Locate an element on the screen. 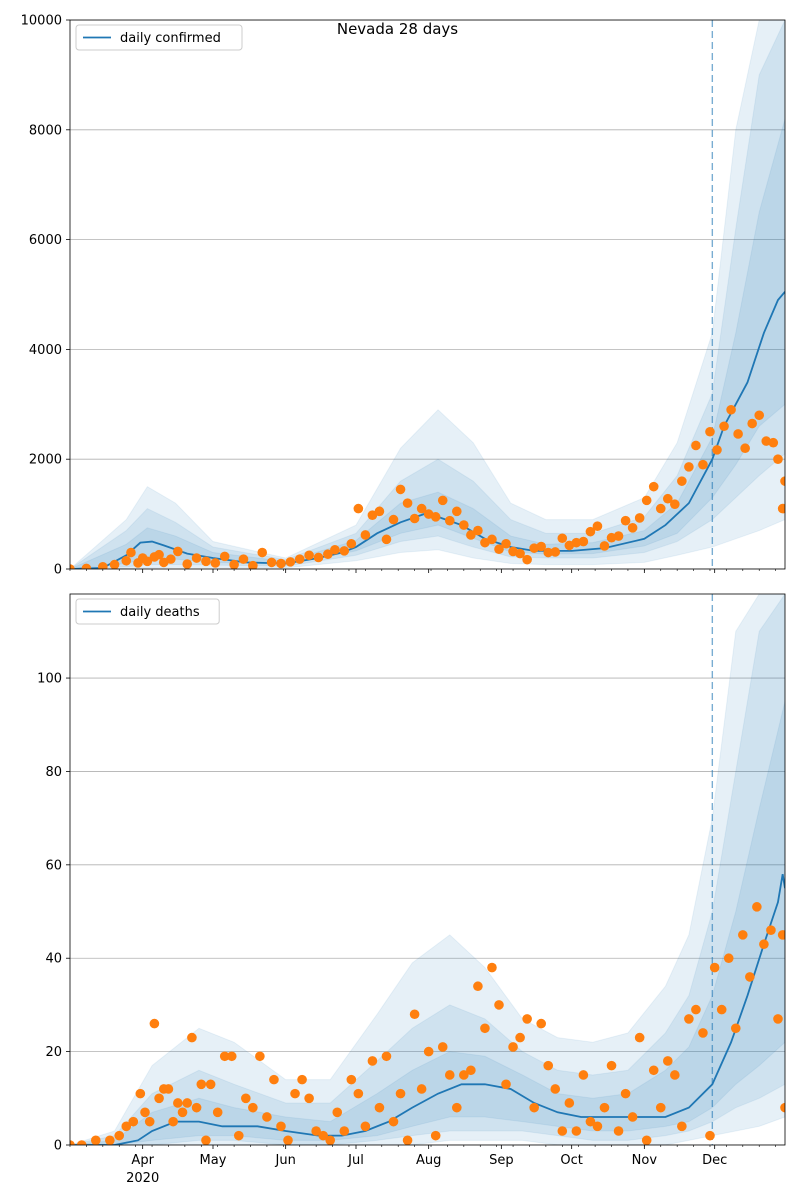 The height and width of the screenshot is (1200, 800). y-tick-label: 8000 is located at coordinates (45, 130).